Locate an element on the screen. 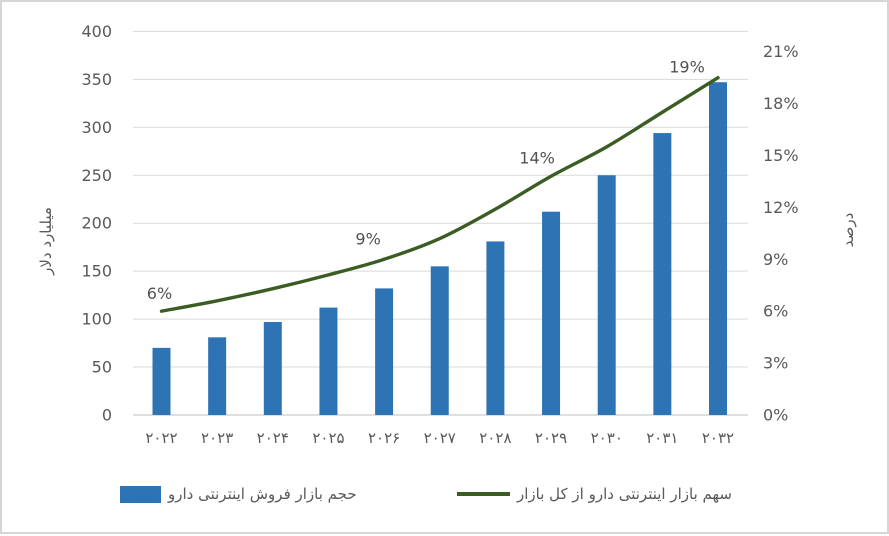 This screenshot has height=536, width=889. x-axis-tick-label: ۲۰۲۸ is located at coordinates (495, 438).